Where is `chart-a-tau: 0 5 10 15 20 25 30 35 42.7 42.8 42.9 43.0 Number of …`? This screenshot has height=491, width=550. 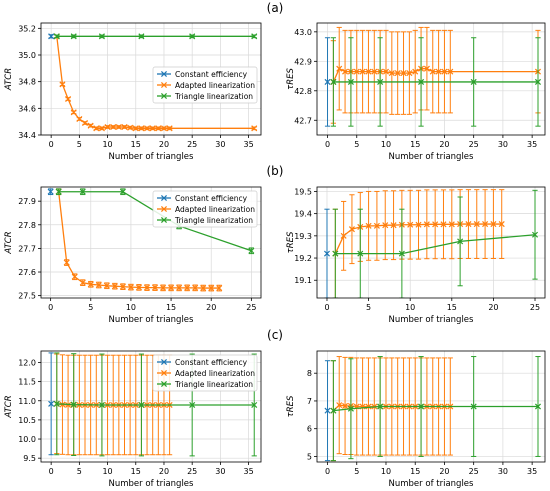
chart-a-tau: 0 5 10 15 20 25 30 35 42.7 42.8 42.9 43.0 Number of … is located at coordinates (416, 92).